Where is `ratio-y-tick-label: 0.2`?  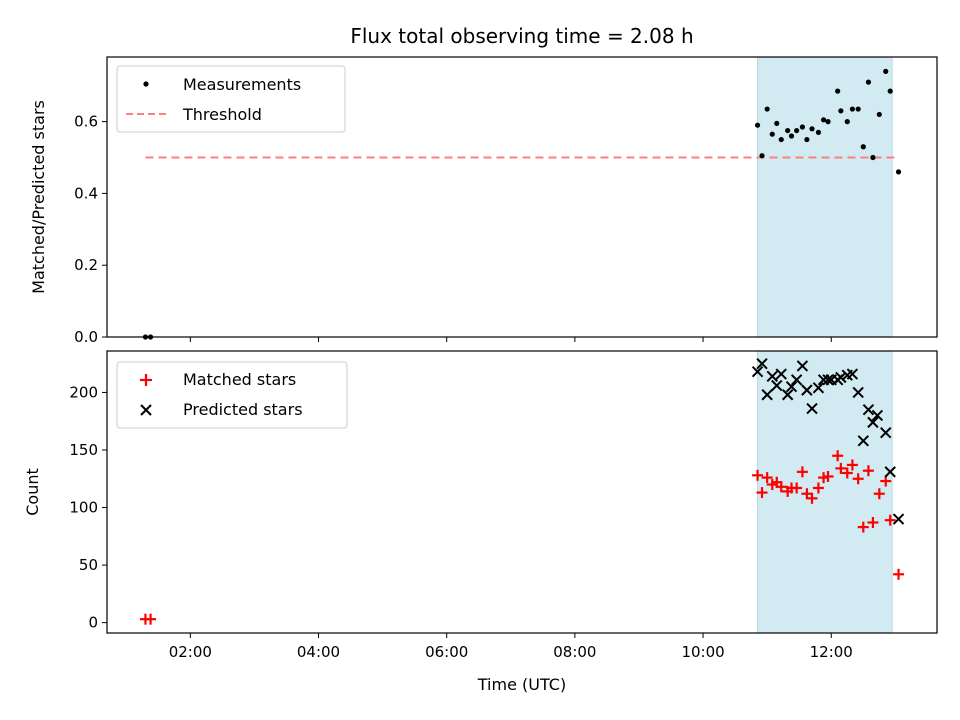
ratio-y-tick-label: 0.2 is located at coordinates (86, 265).